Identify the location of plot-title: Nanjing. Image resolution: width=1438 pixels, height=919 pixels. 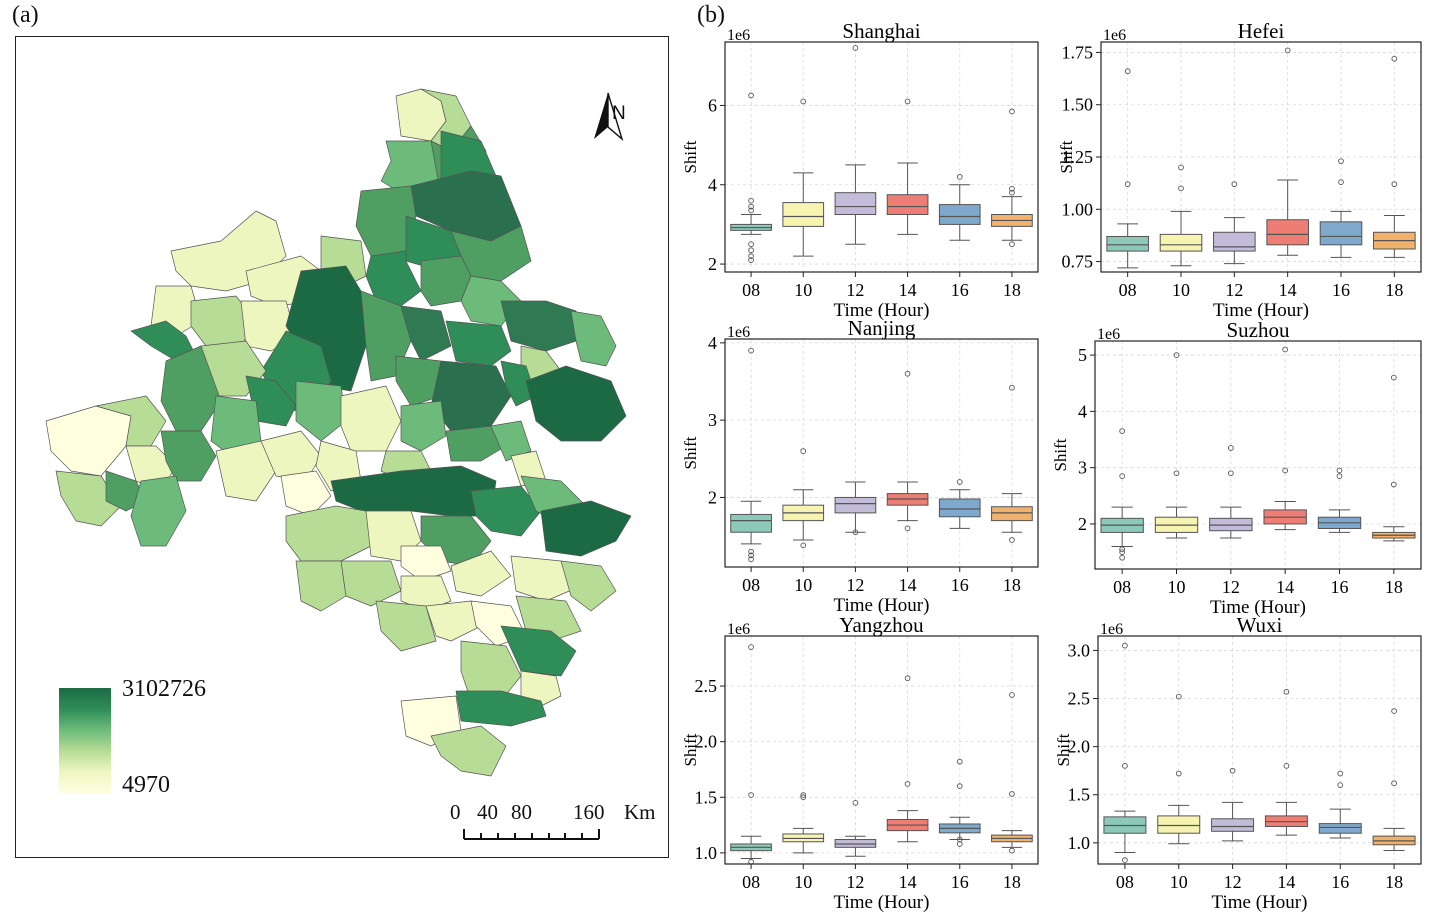
(882, 328).